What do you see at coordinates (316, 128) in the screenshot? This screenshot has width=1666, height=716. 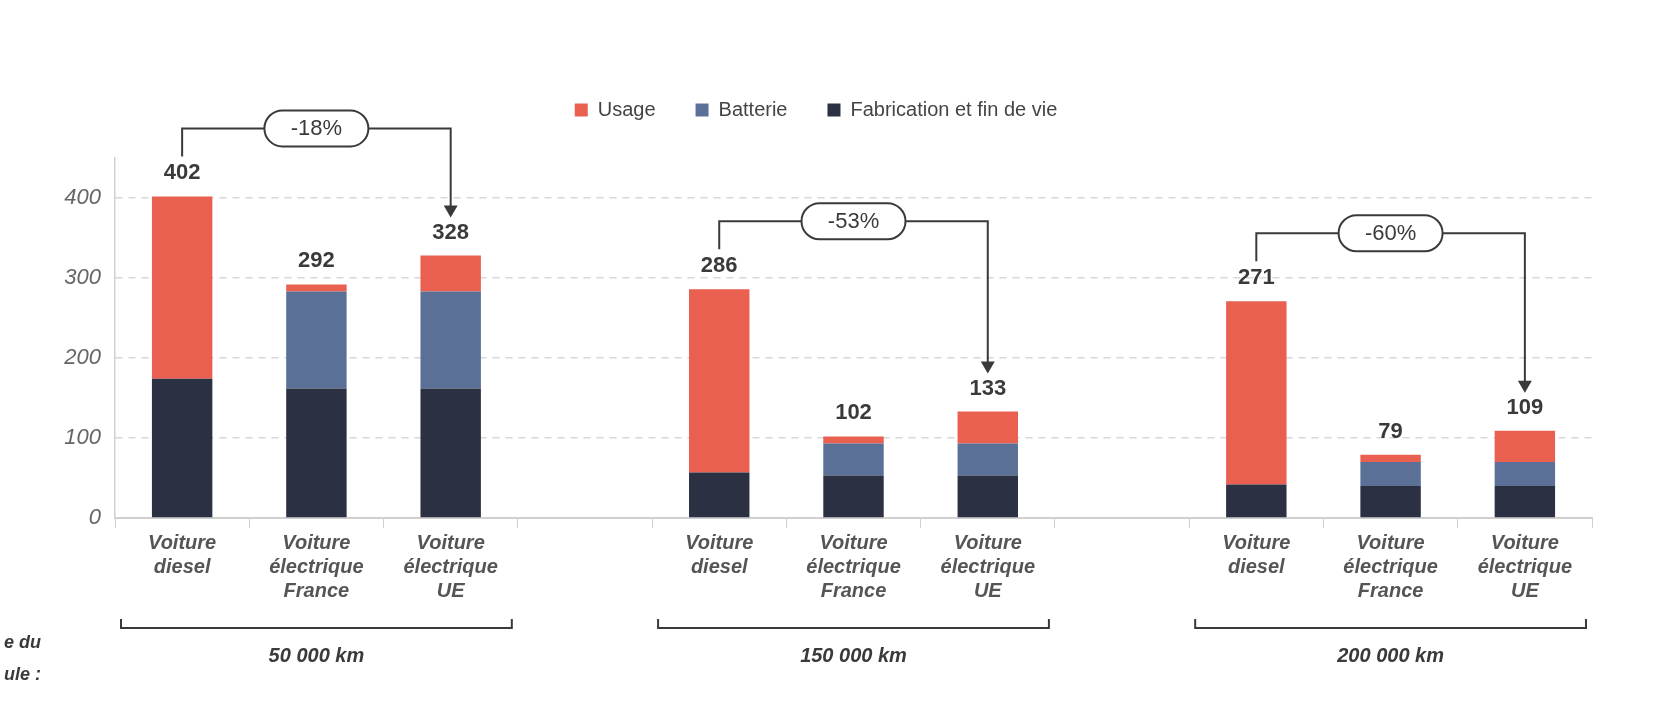 I see `text: -18%` at bounding box center [316, 128].